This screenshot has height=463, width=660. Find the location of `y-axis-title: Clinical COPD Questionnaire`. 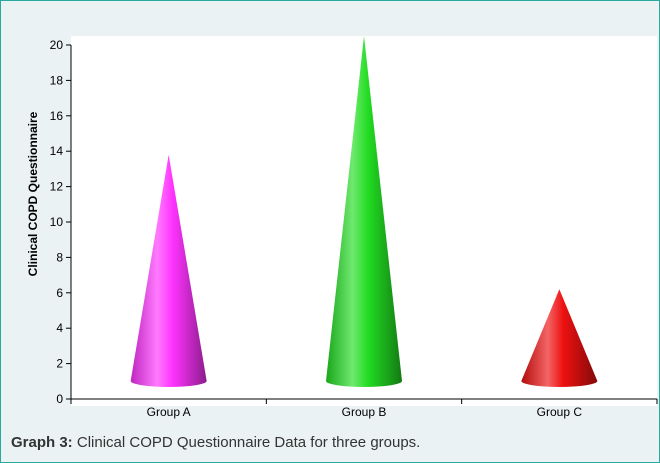

y-axis-title: Clinical COPD Questionnaire is located at coordinates (33, 193).